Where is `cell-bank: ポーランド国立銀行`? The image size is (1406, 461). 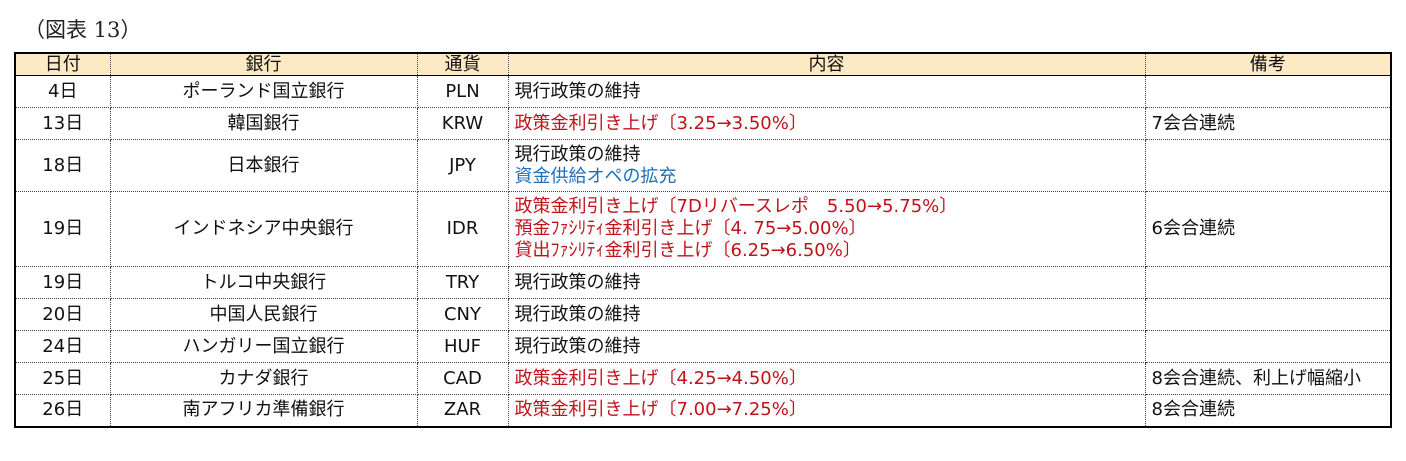 cell-bank: ポーランド国立銀行 is located at coordinates (263, 91).